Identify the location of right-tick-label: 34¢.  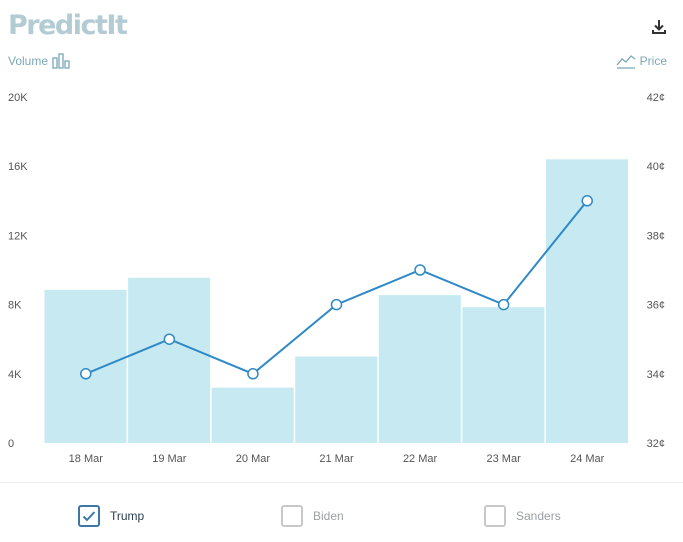
(656, 375).